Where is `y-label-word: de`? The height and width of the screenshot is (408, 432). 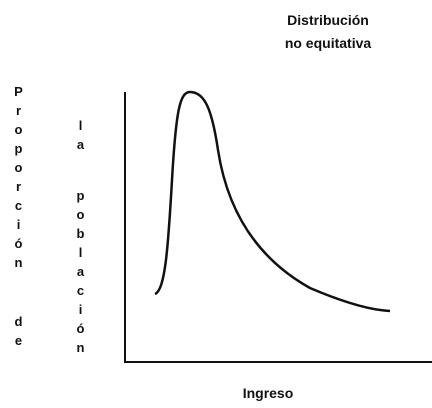
y-label-word: de is located at coordinates (18, 333).